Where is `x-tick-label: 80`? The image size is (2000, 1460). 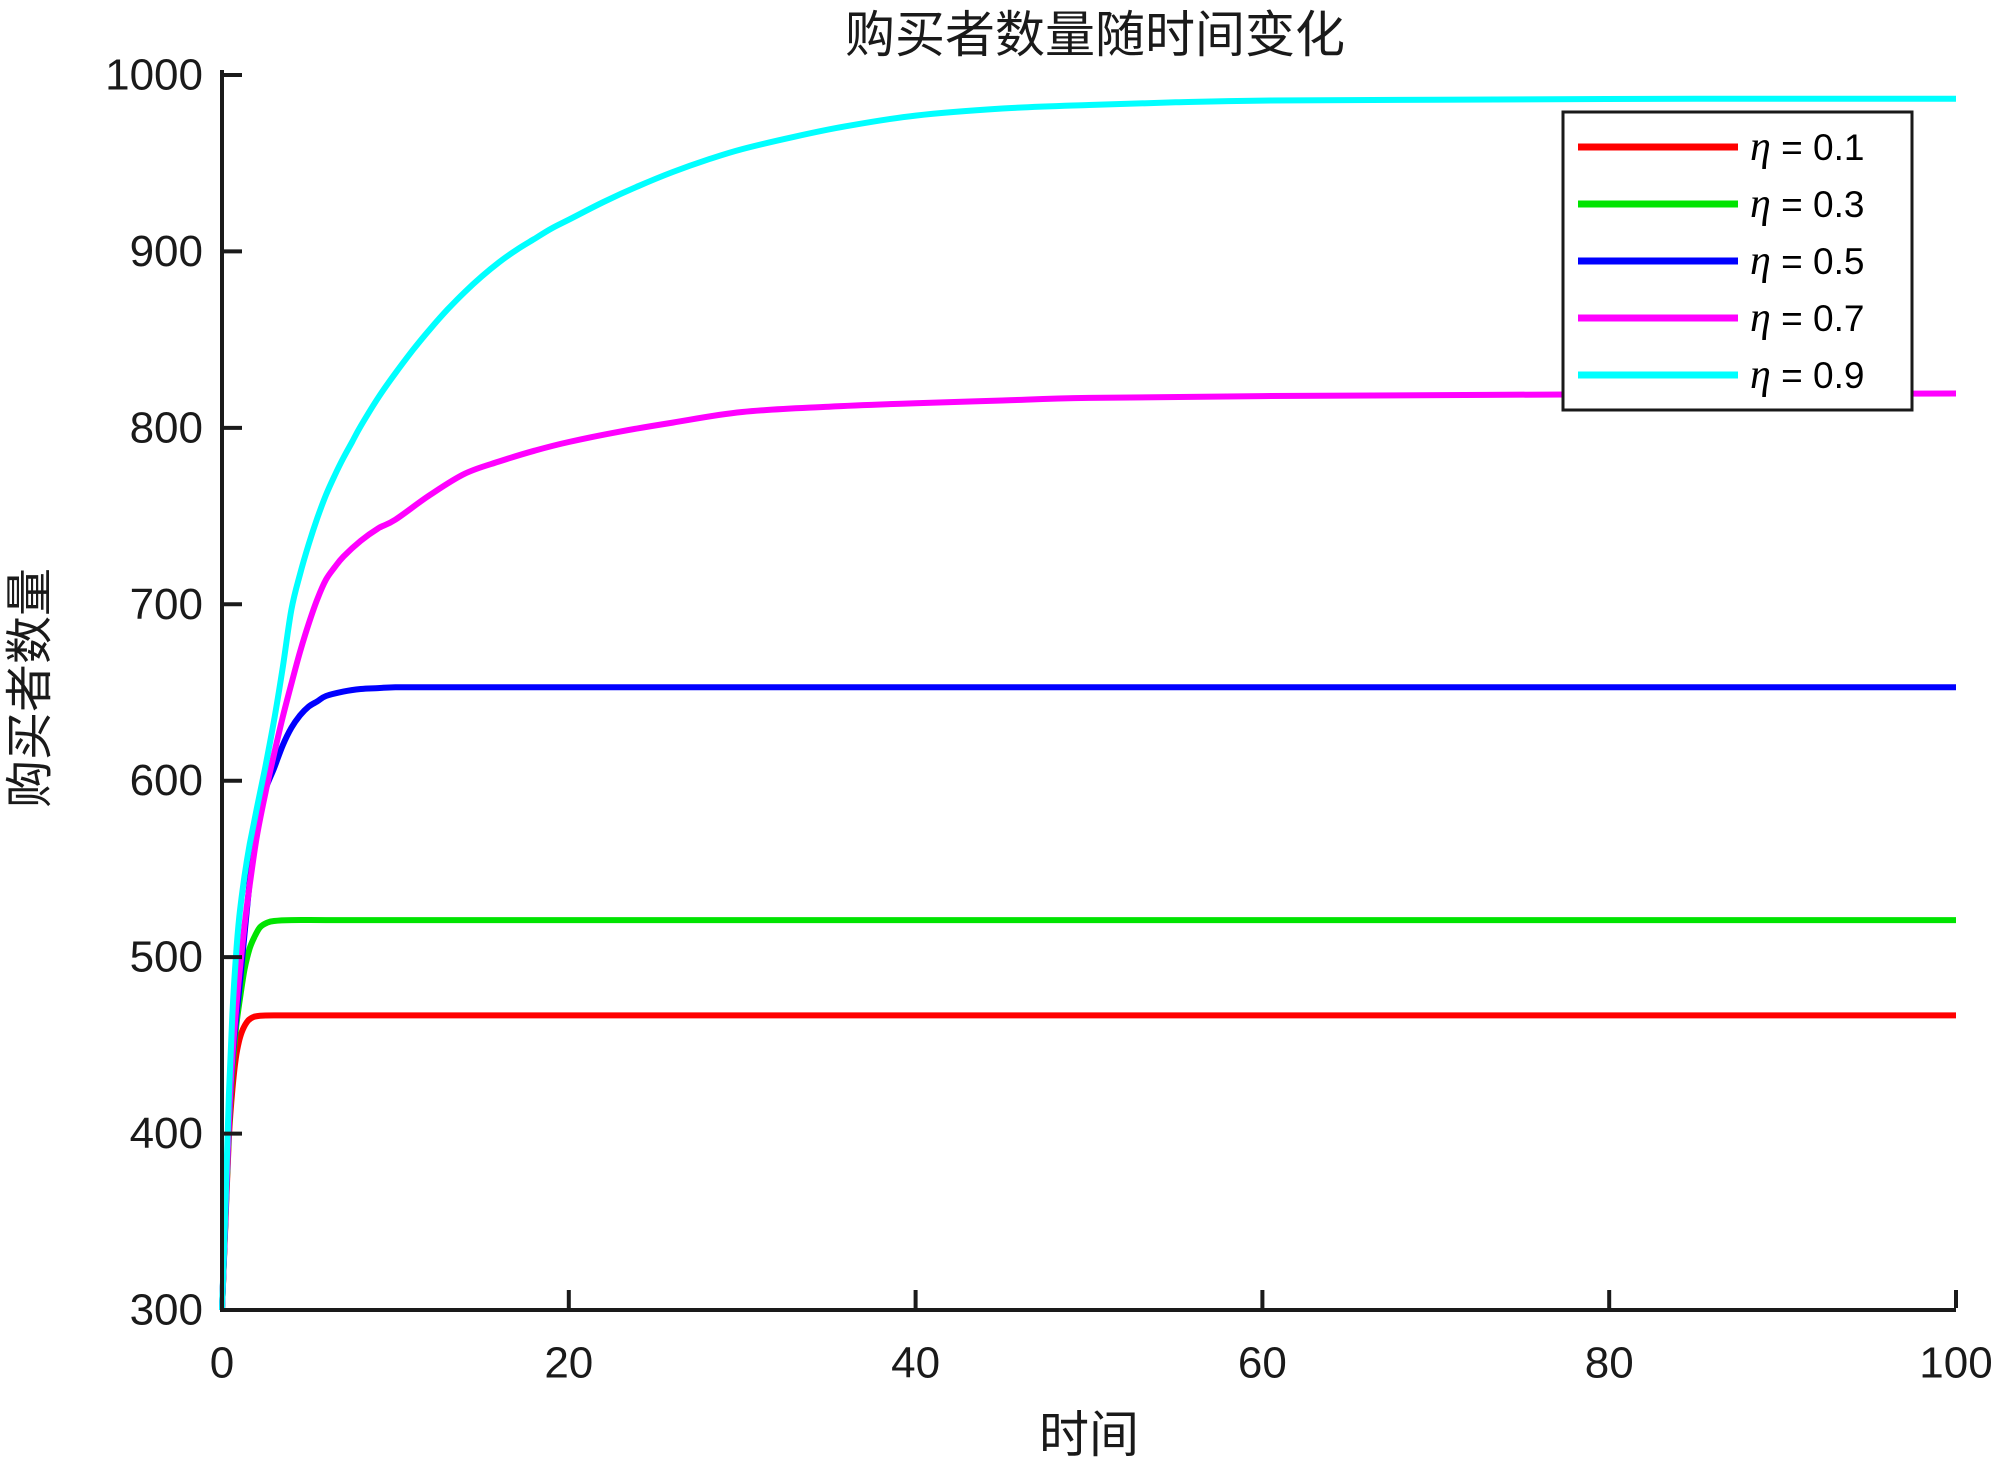
x-tick-label: 80 is located at coordinates (1609, 1363).